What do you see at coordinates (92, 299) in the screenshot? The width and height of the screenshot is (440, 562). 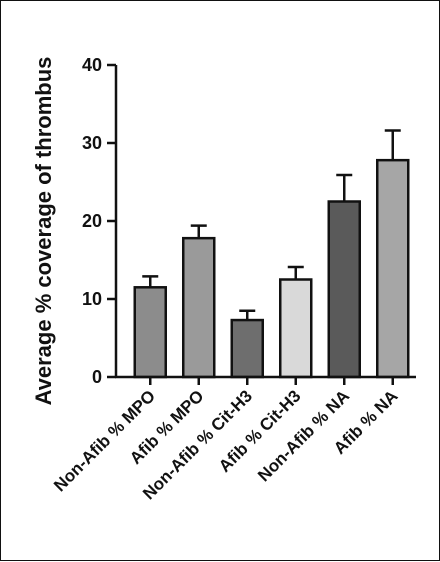 I see `y-tick-label: 10` at bounding box center [92, 299].